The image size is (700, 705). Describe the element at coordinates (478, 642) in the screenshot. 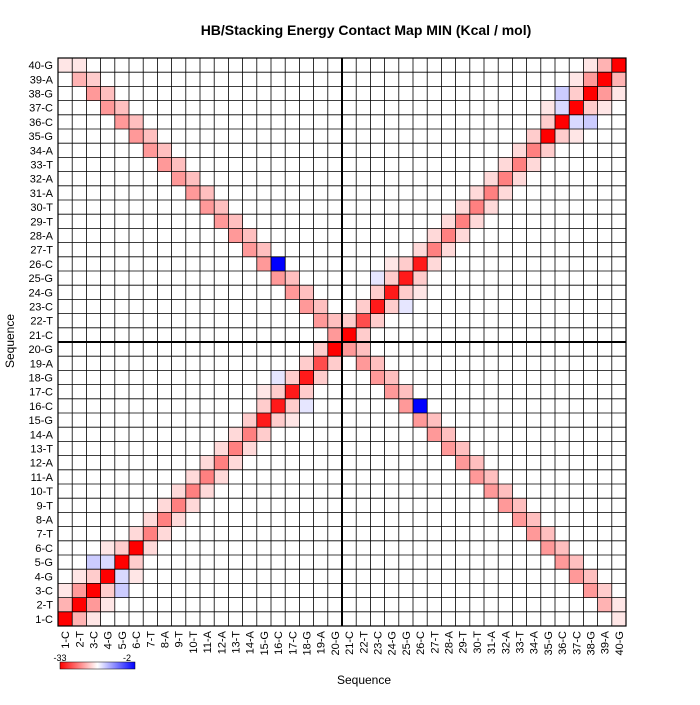

I see `x-tick-label: 30-T` at that location.